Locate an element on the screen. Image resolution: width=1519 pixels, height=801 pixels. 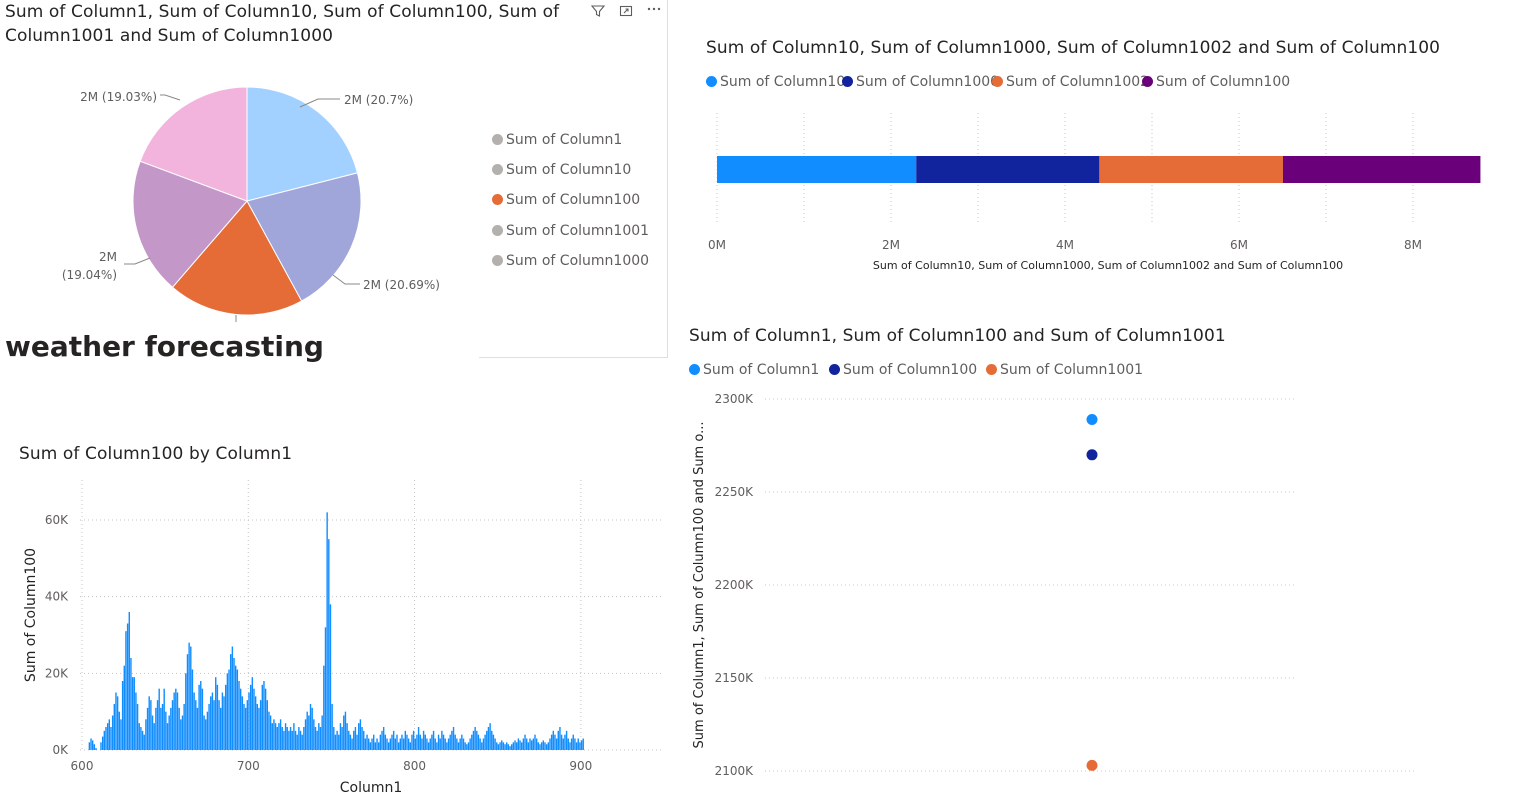
pie-legend-item-column1: Sum of Column1 is located at coordinates (557, 140).